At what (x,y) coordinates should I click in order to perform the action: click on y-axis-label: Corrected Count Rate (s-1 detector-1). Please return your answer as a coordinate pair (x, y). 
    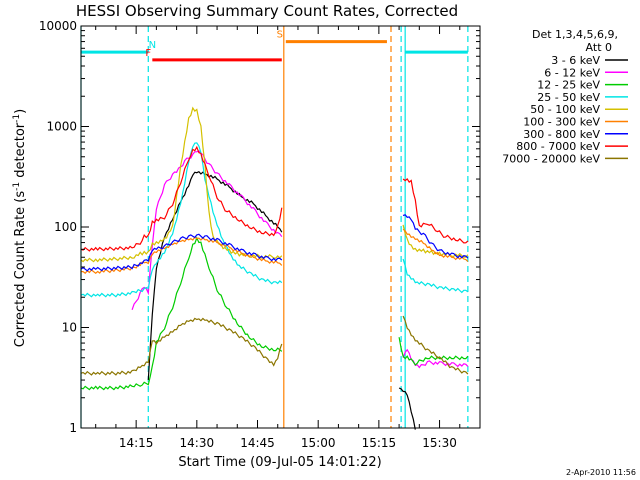
    Looking at the image, I should click on (20, 228).